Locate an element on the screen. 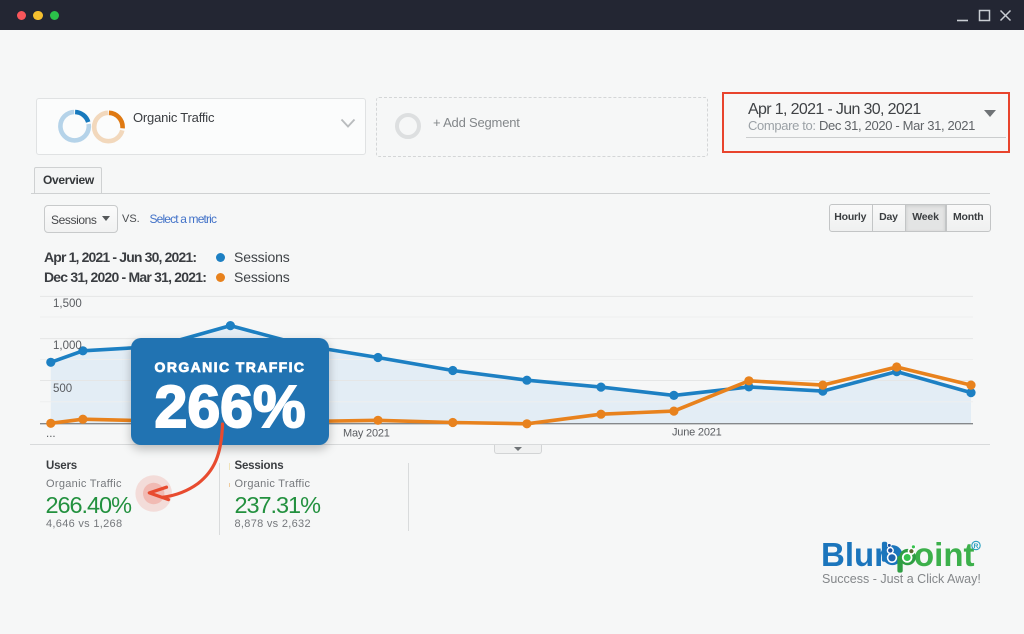  svg-text: R is located at coordinates (976, 546).